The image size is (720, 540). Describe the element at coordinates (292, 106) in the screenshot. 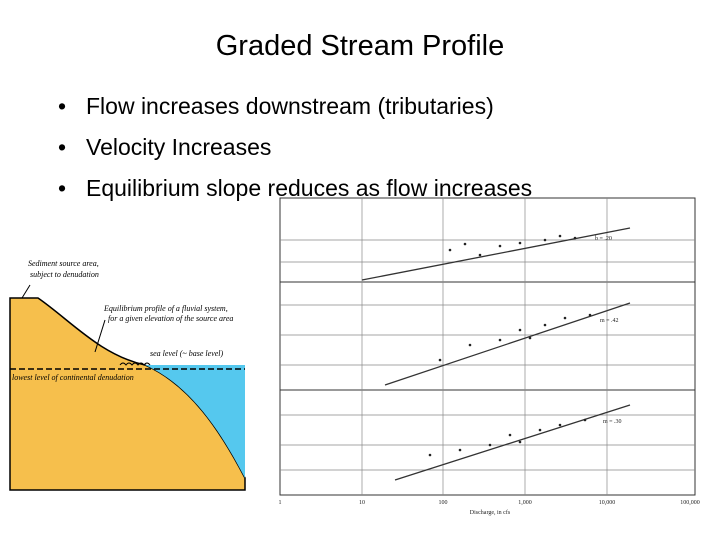

I see `bullet: Flow increases downstream (tributaries)` at that location.